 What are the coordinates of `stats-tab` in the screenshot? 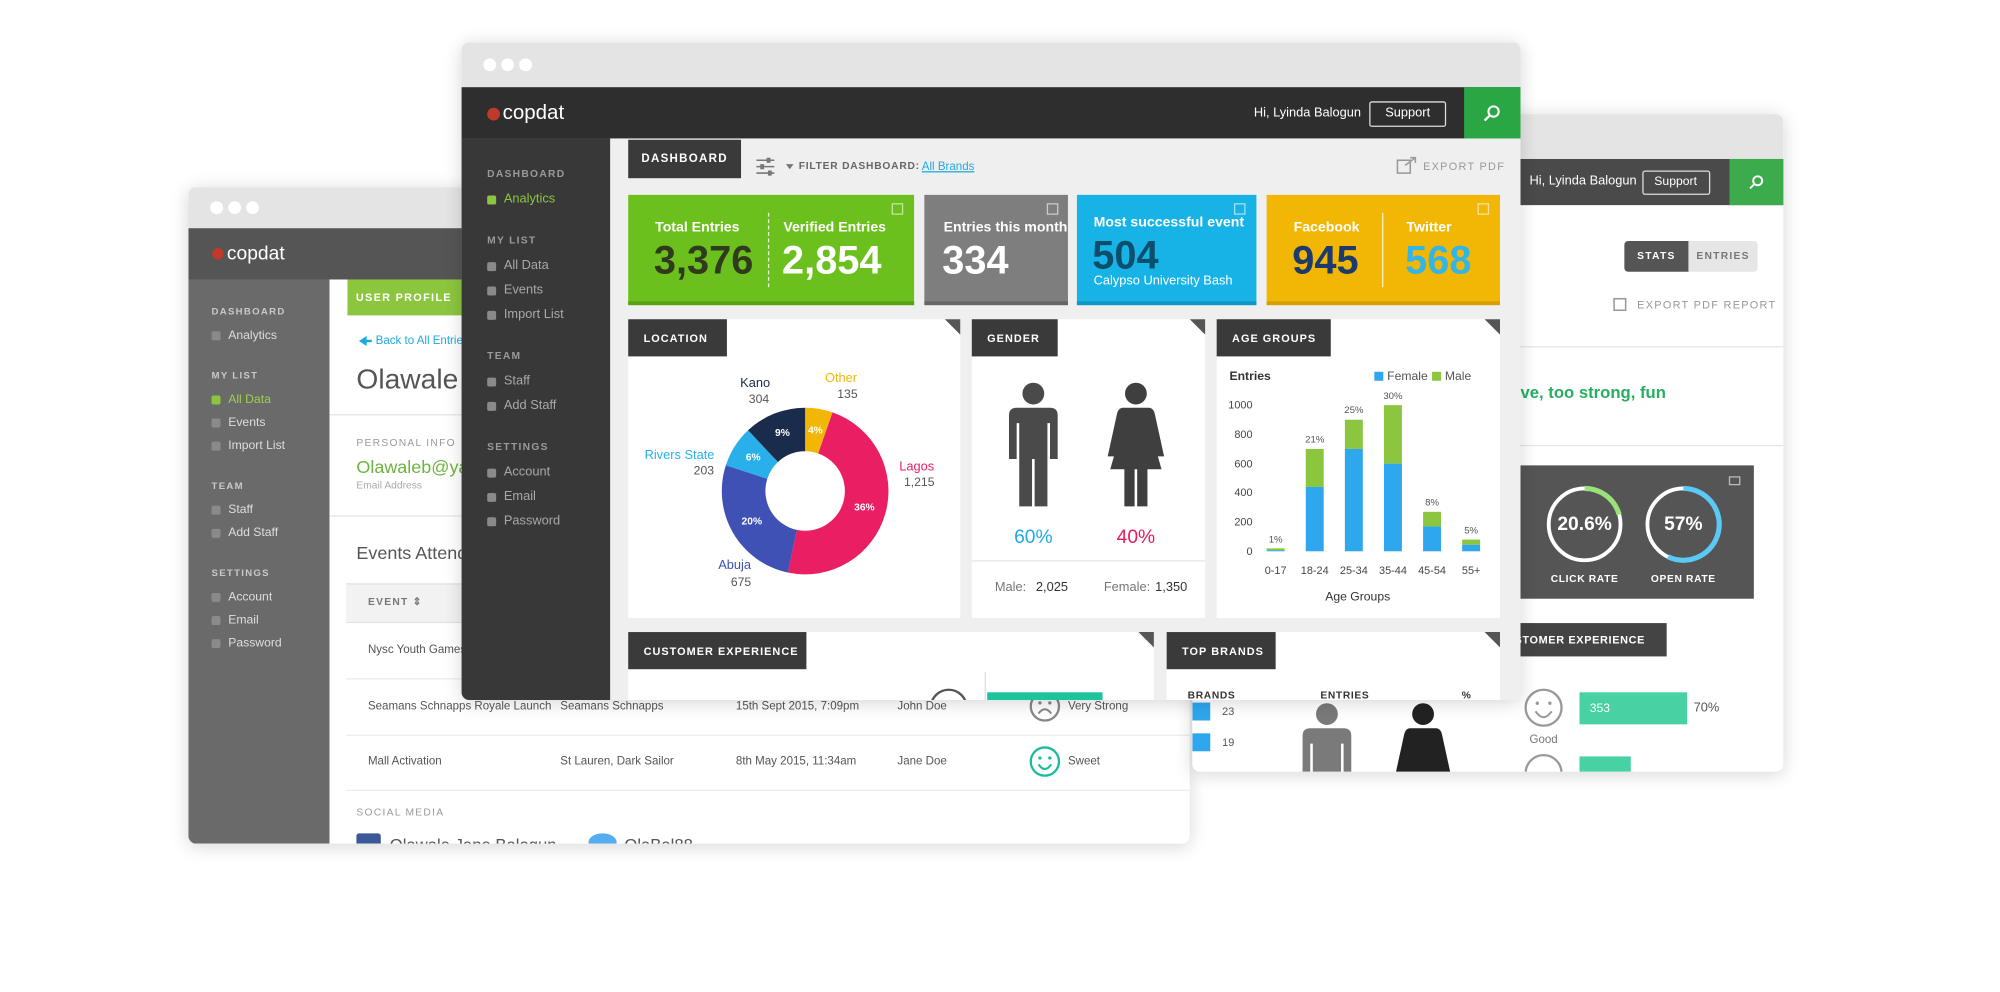 It's located at (1656, 256).